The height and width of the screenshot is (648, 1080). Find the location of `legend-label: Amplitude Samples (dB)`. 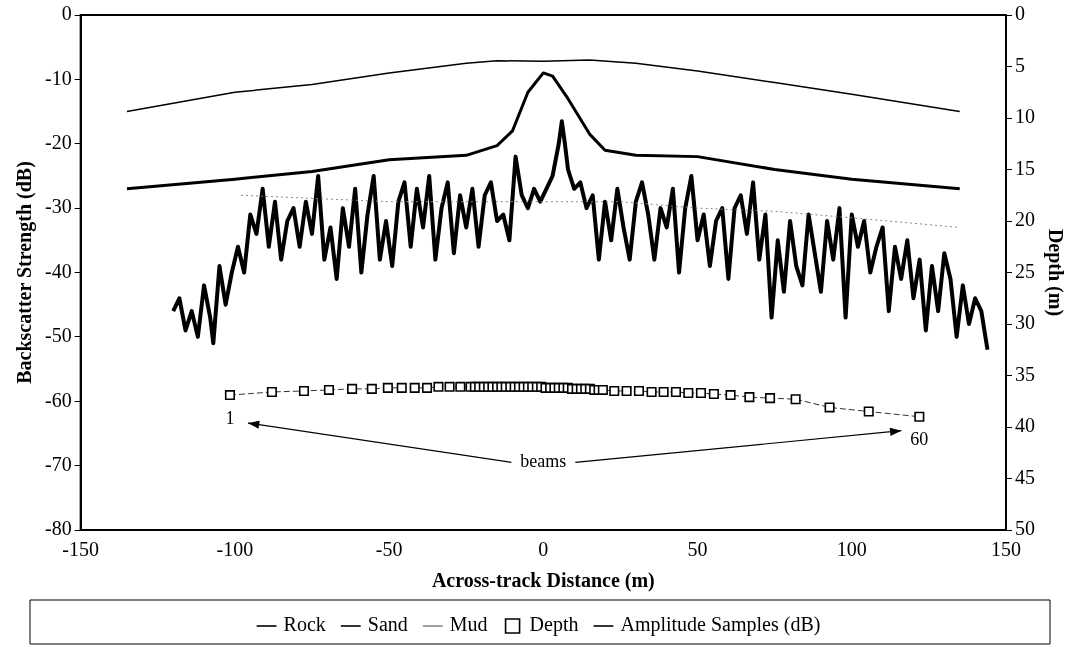

legend-label: Amplitude Samples (dB) is located at coordinates (720, 625).